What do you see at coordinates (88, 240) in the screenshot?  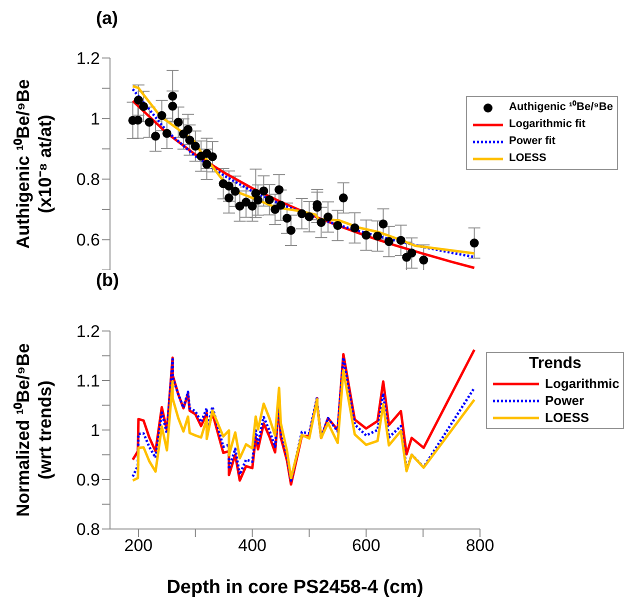 I see `y-tick-label: 0.6` at bounding box center [88, 240].